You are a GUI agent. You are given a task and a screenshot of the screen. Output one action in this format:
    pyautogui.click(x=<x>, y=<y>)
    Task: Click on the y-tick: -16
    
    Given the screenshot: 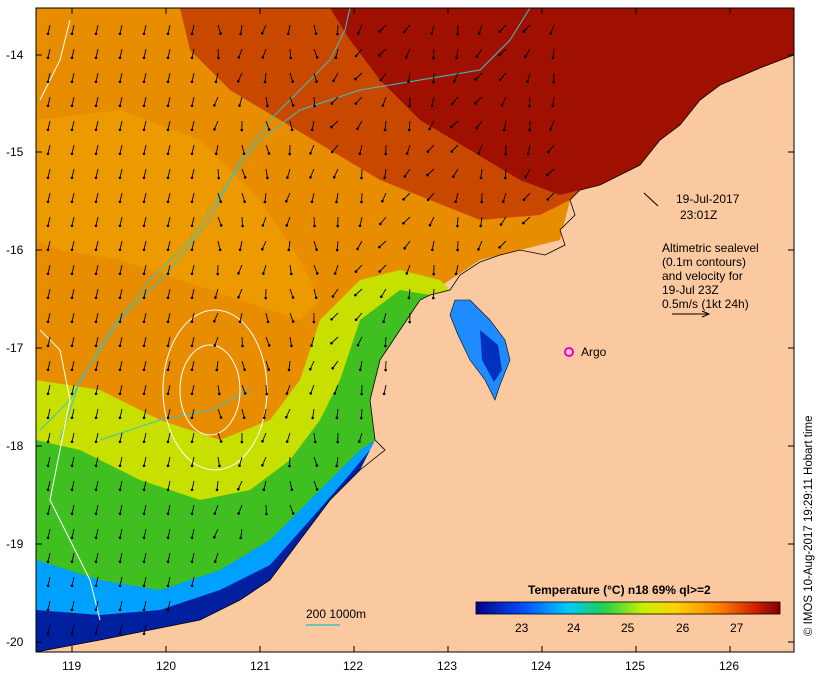 What is the action you would take?
    pyautogui.click(x=400, y=250)
    